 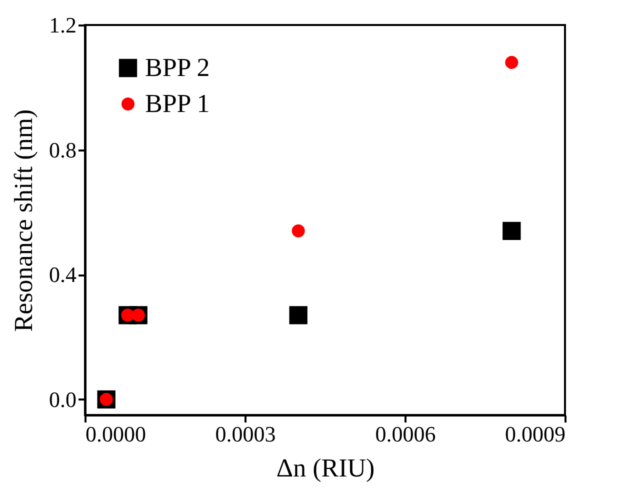 I want to click on legend-label: BPP 2, so click(x=177, y=67).